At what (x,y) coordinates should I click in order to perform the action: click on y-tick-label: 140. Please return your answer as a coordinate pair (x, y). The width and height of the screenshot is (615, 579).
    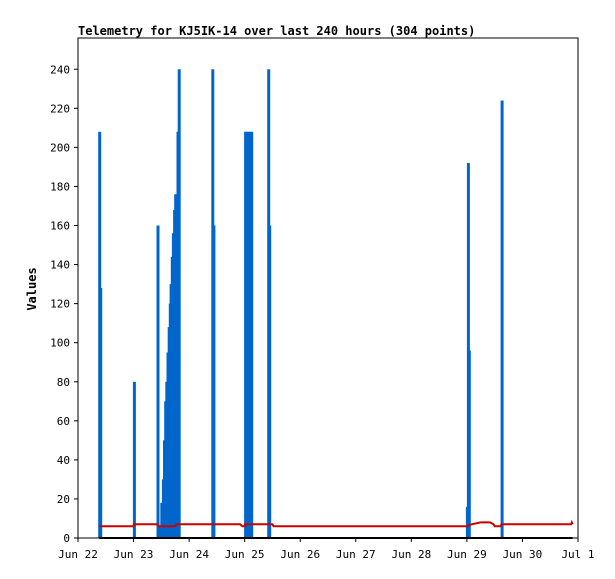
    Looking at the image, I should click on (60, 265).